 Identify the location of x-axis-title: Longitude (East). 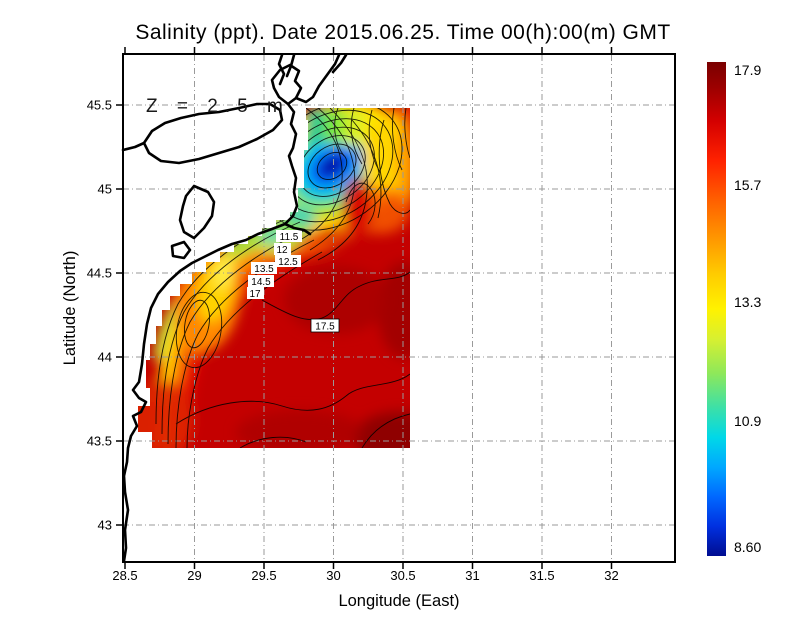
(398, 601).